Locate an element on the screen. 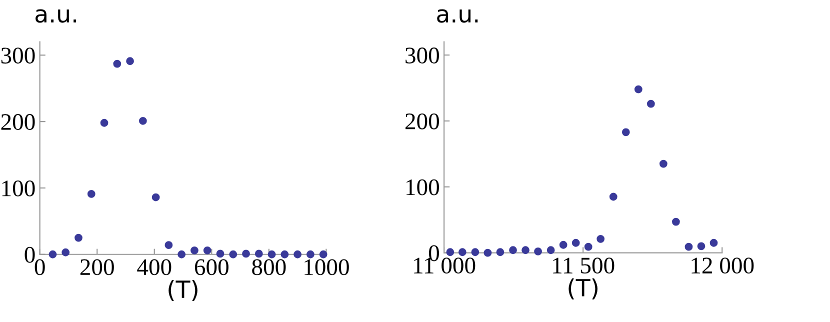 The image size is (830, 322). x-tick-label: 600 is located at coordinates (211, 267).